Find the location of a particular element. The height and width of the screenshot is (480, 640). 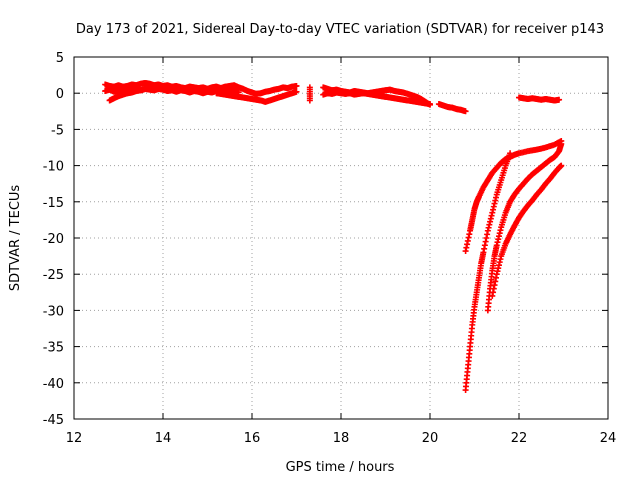

y-tick-label: -40 is located at coordinates (53, 384).